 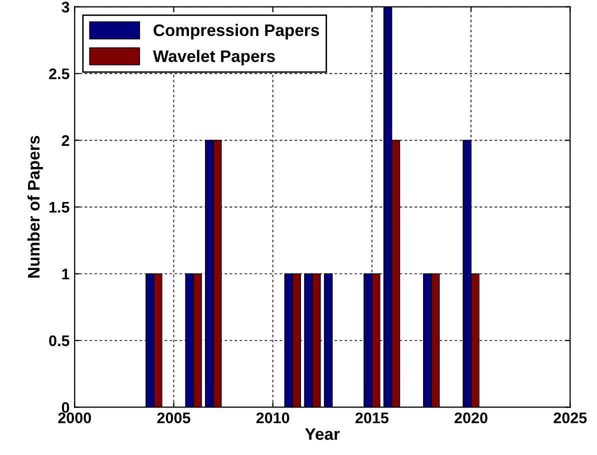 What do you see at coordinates (213, 58) in the screenshot?
I see `legend-label: Wavelet Papers` at bounding box center [213, 58].